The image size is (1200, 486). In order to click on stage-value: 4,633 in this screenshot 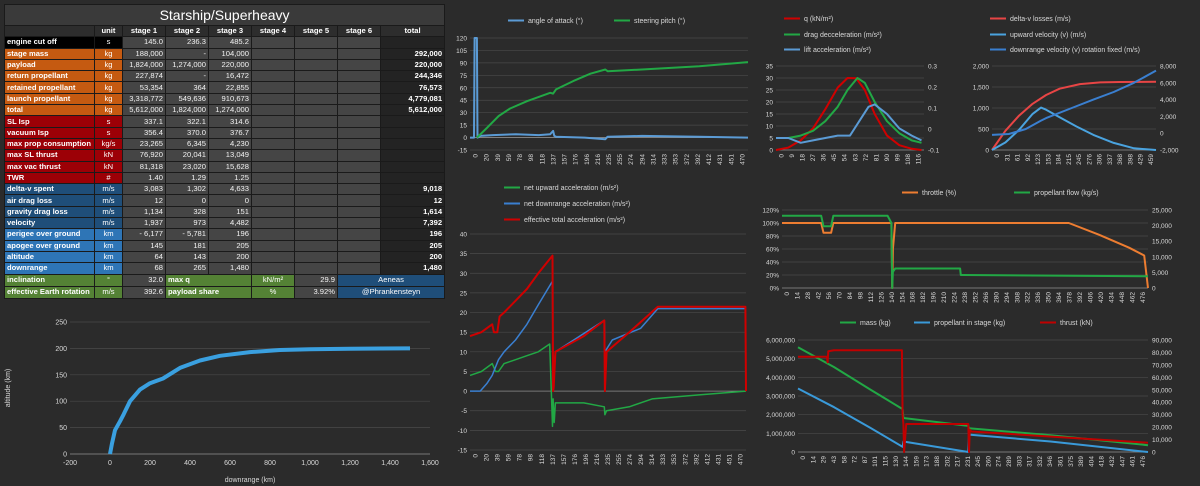, I will do `click(230, 189)`.